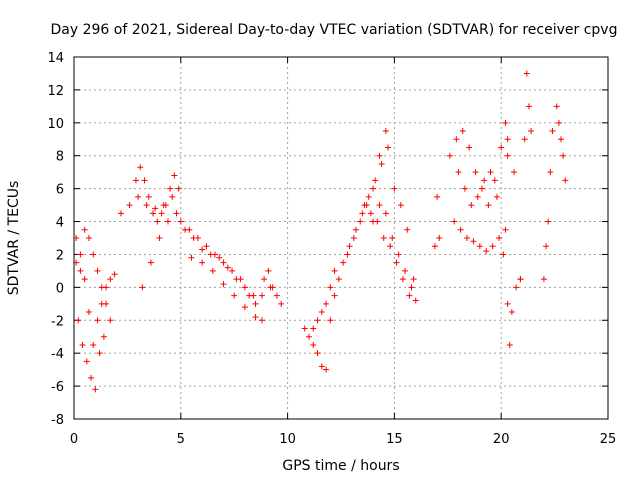 The image size is (640, 480). I want to click on y-tick-label: 4, so click(60, 223).